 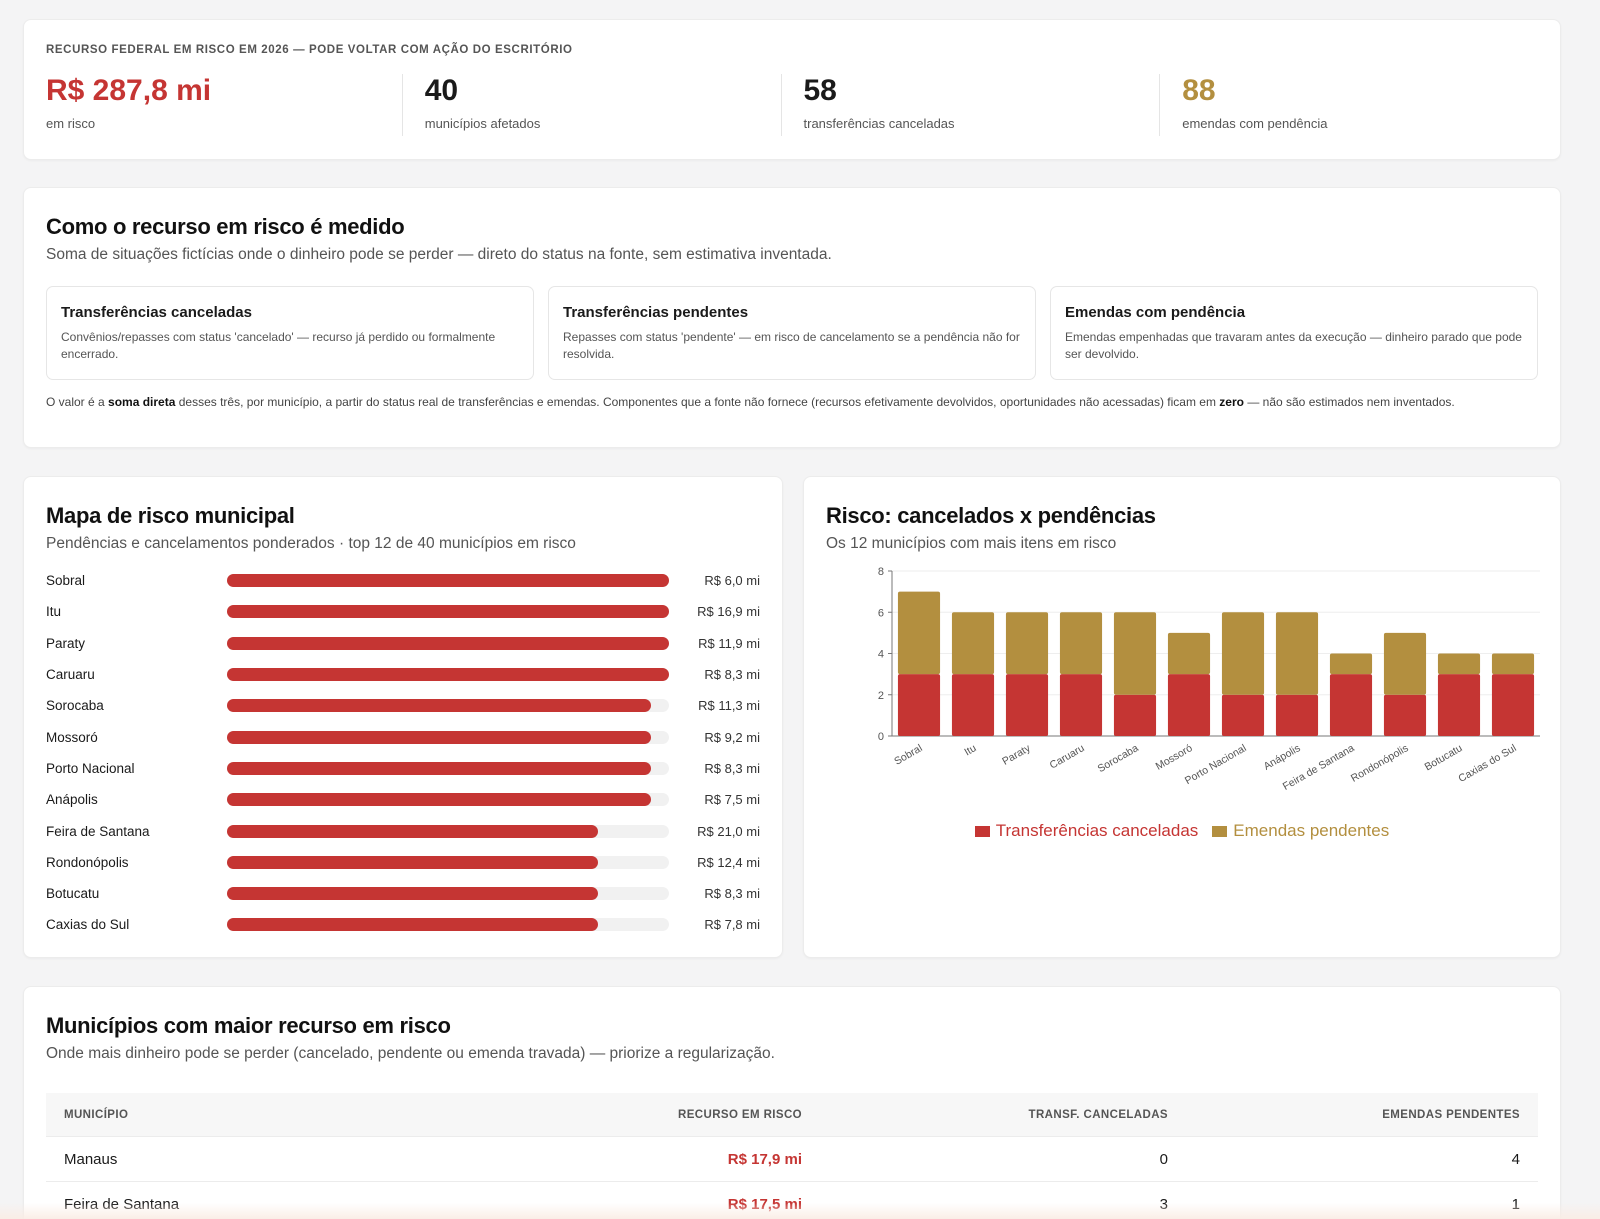 What do you see at coordinates (66, 643) in the screenshot?
I see `risk-row-name: Paraty` at bounding box center [66, 643].